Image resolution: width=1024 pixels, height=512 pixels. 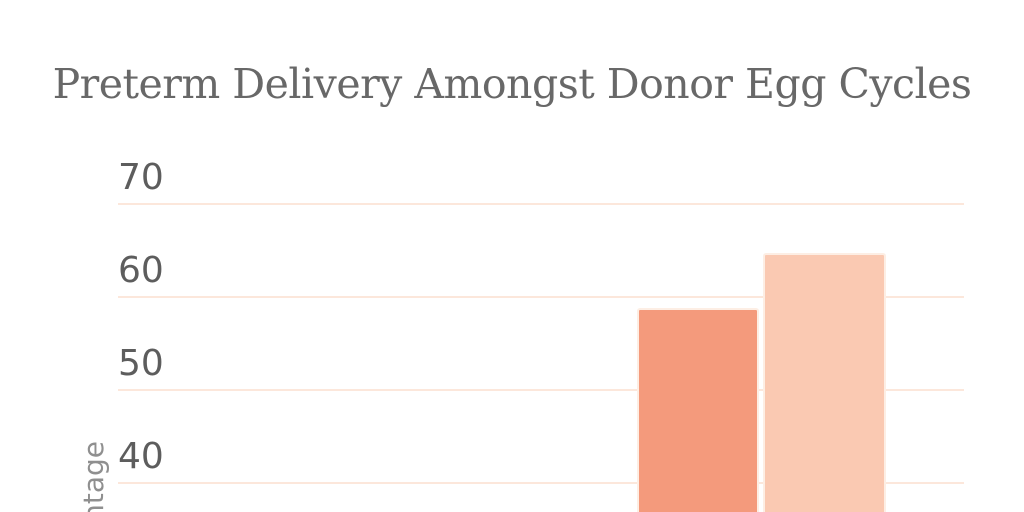 What do you see at coordinates (93, 476) in the screenshot?
I see `y-axis-title: Percentage` at bounding box center [93, 476].